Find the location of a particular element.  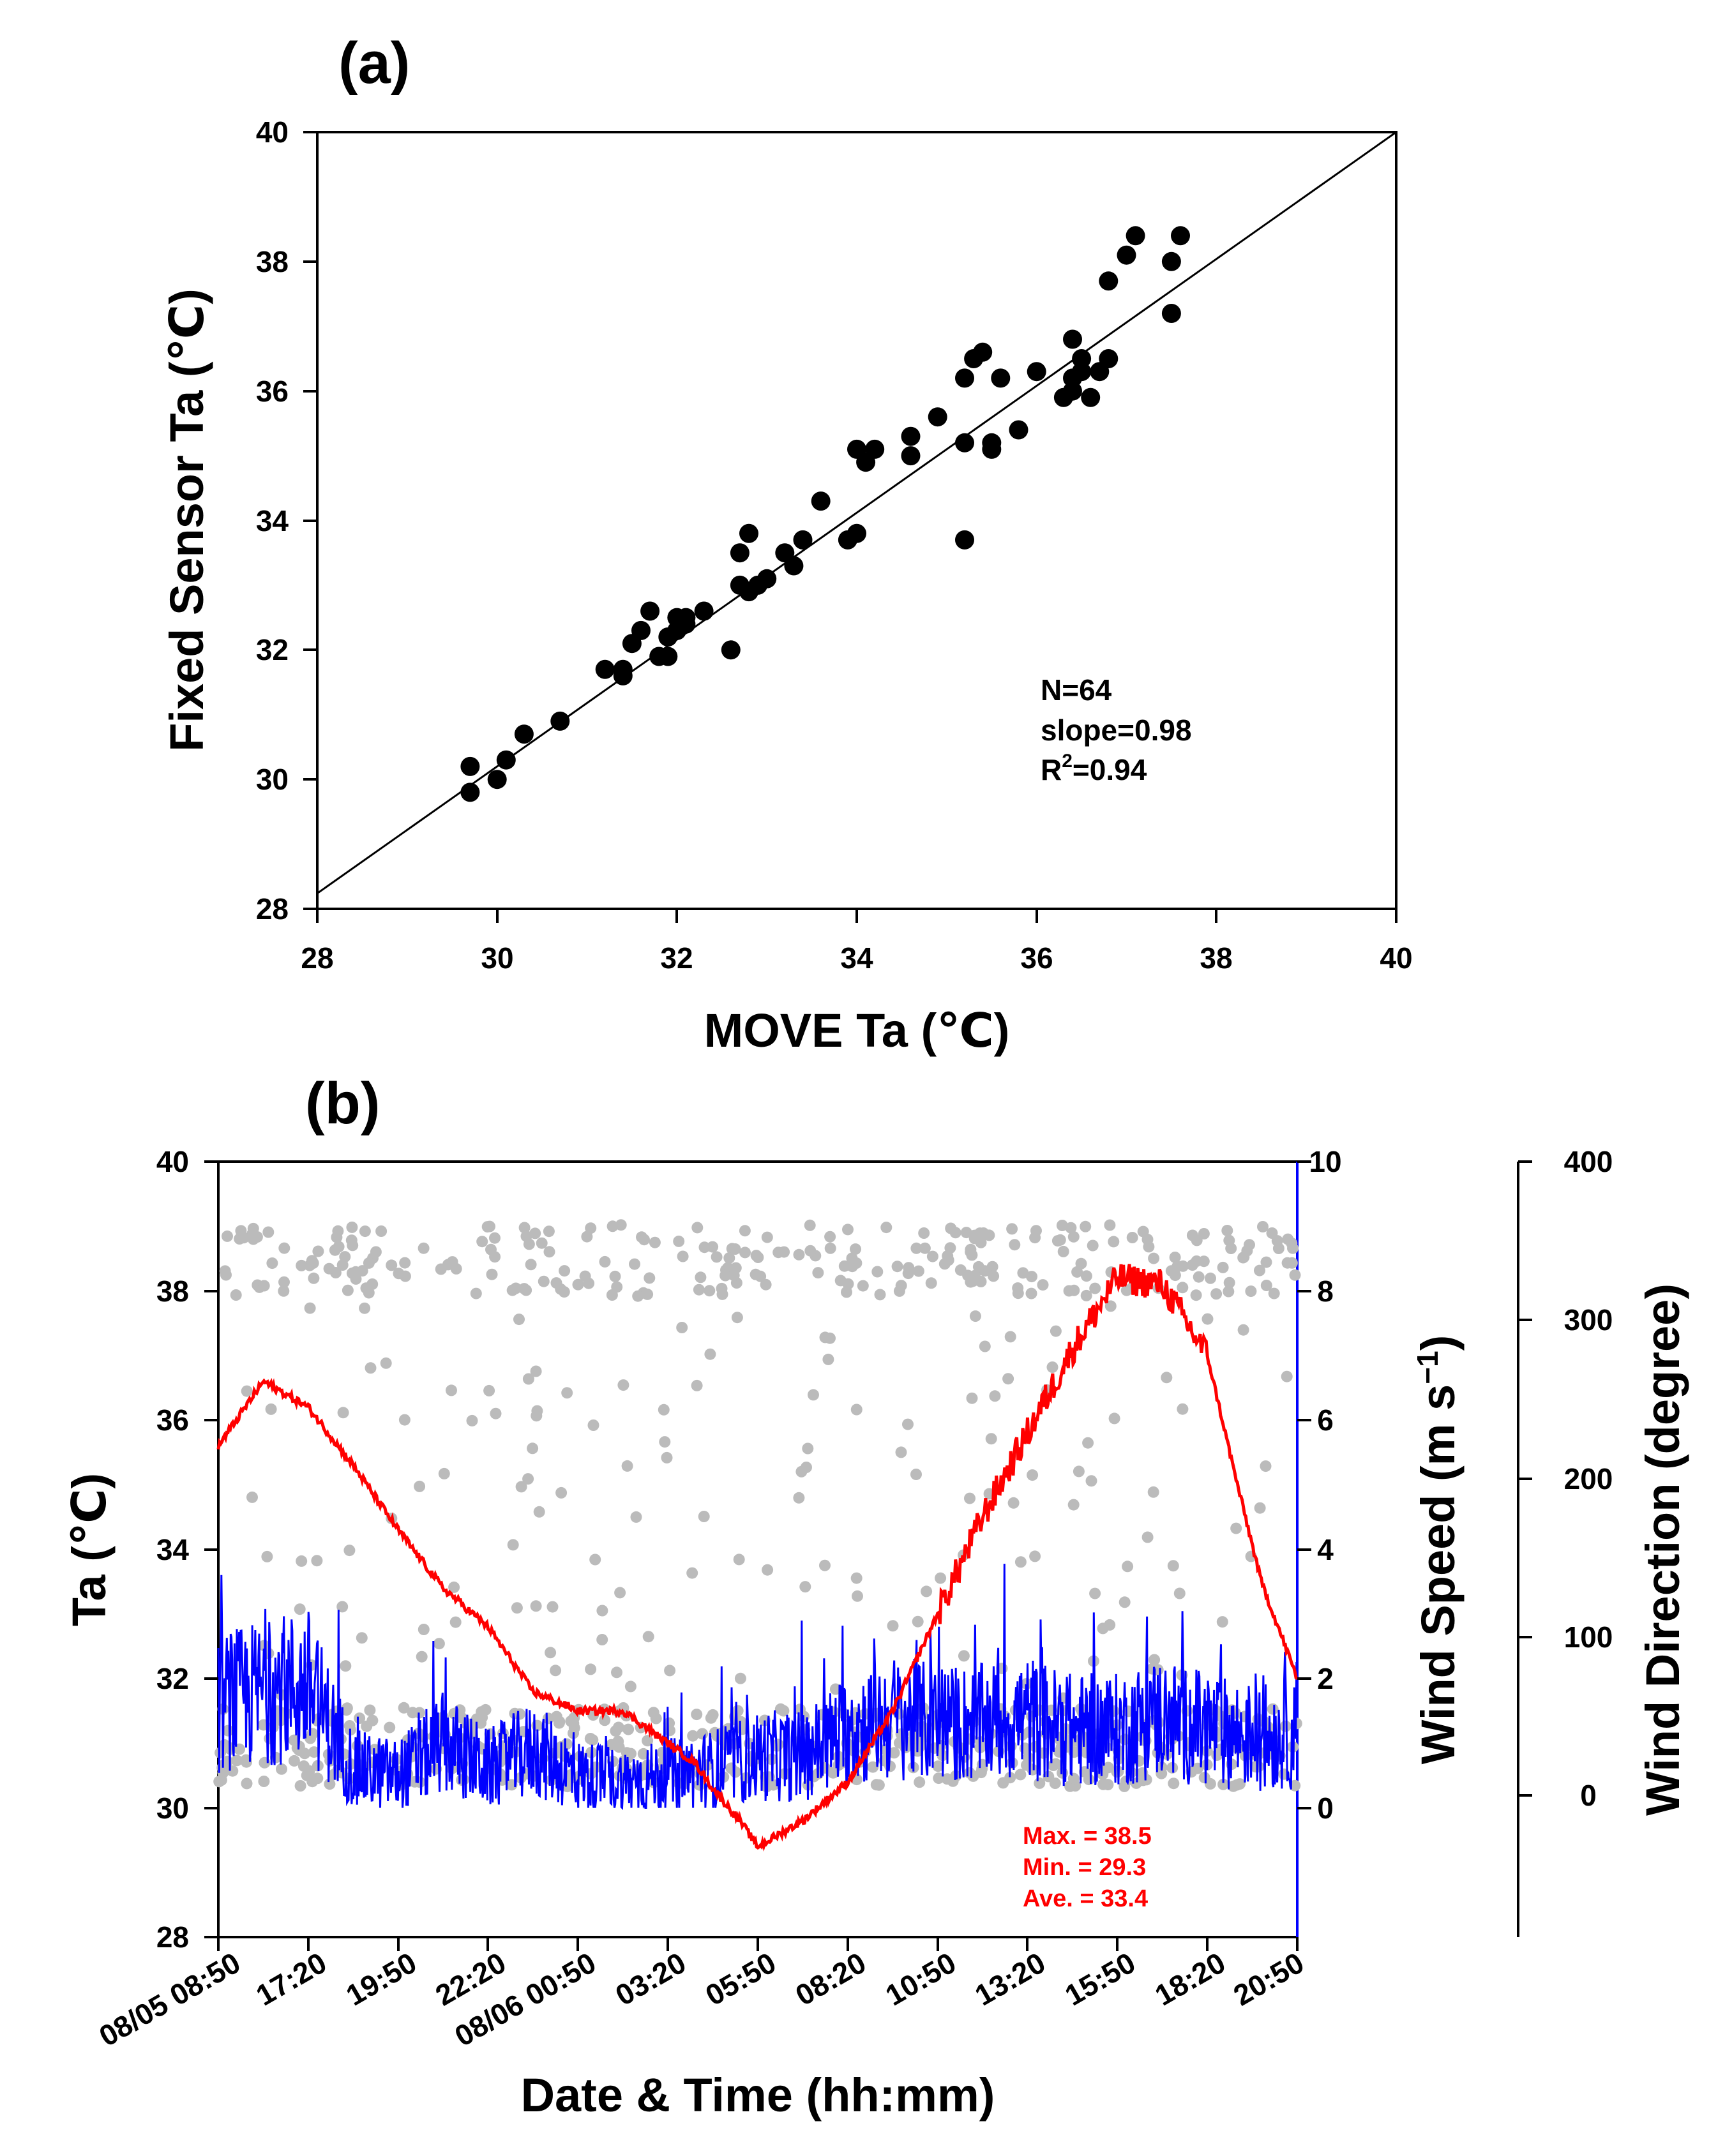

panel-a-y-tick-label: 30 is located at coordinates (272, 779).